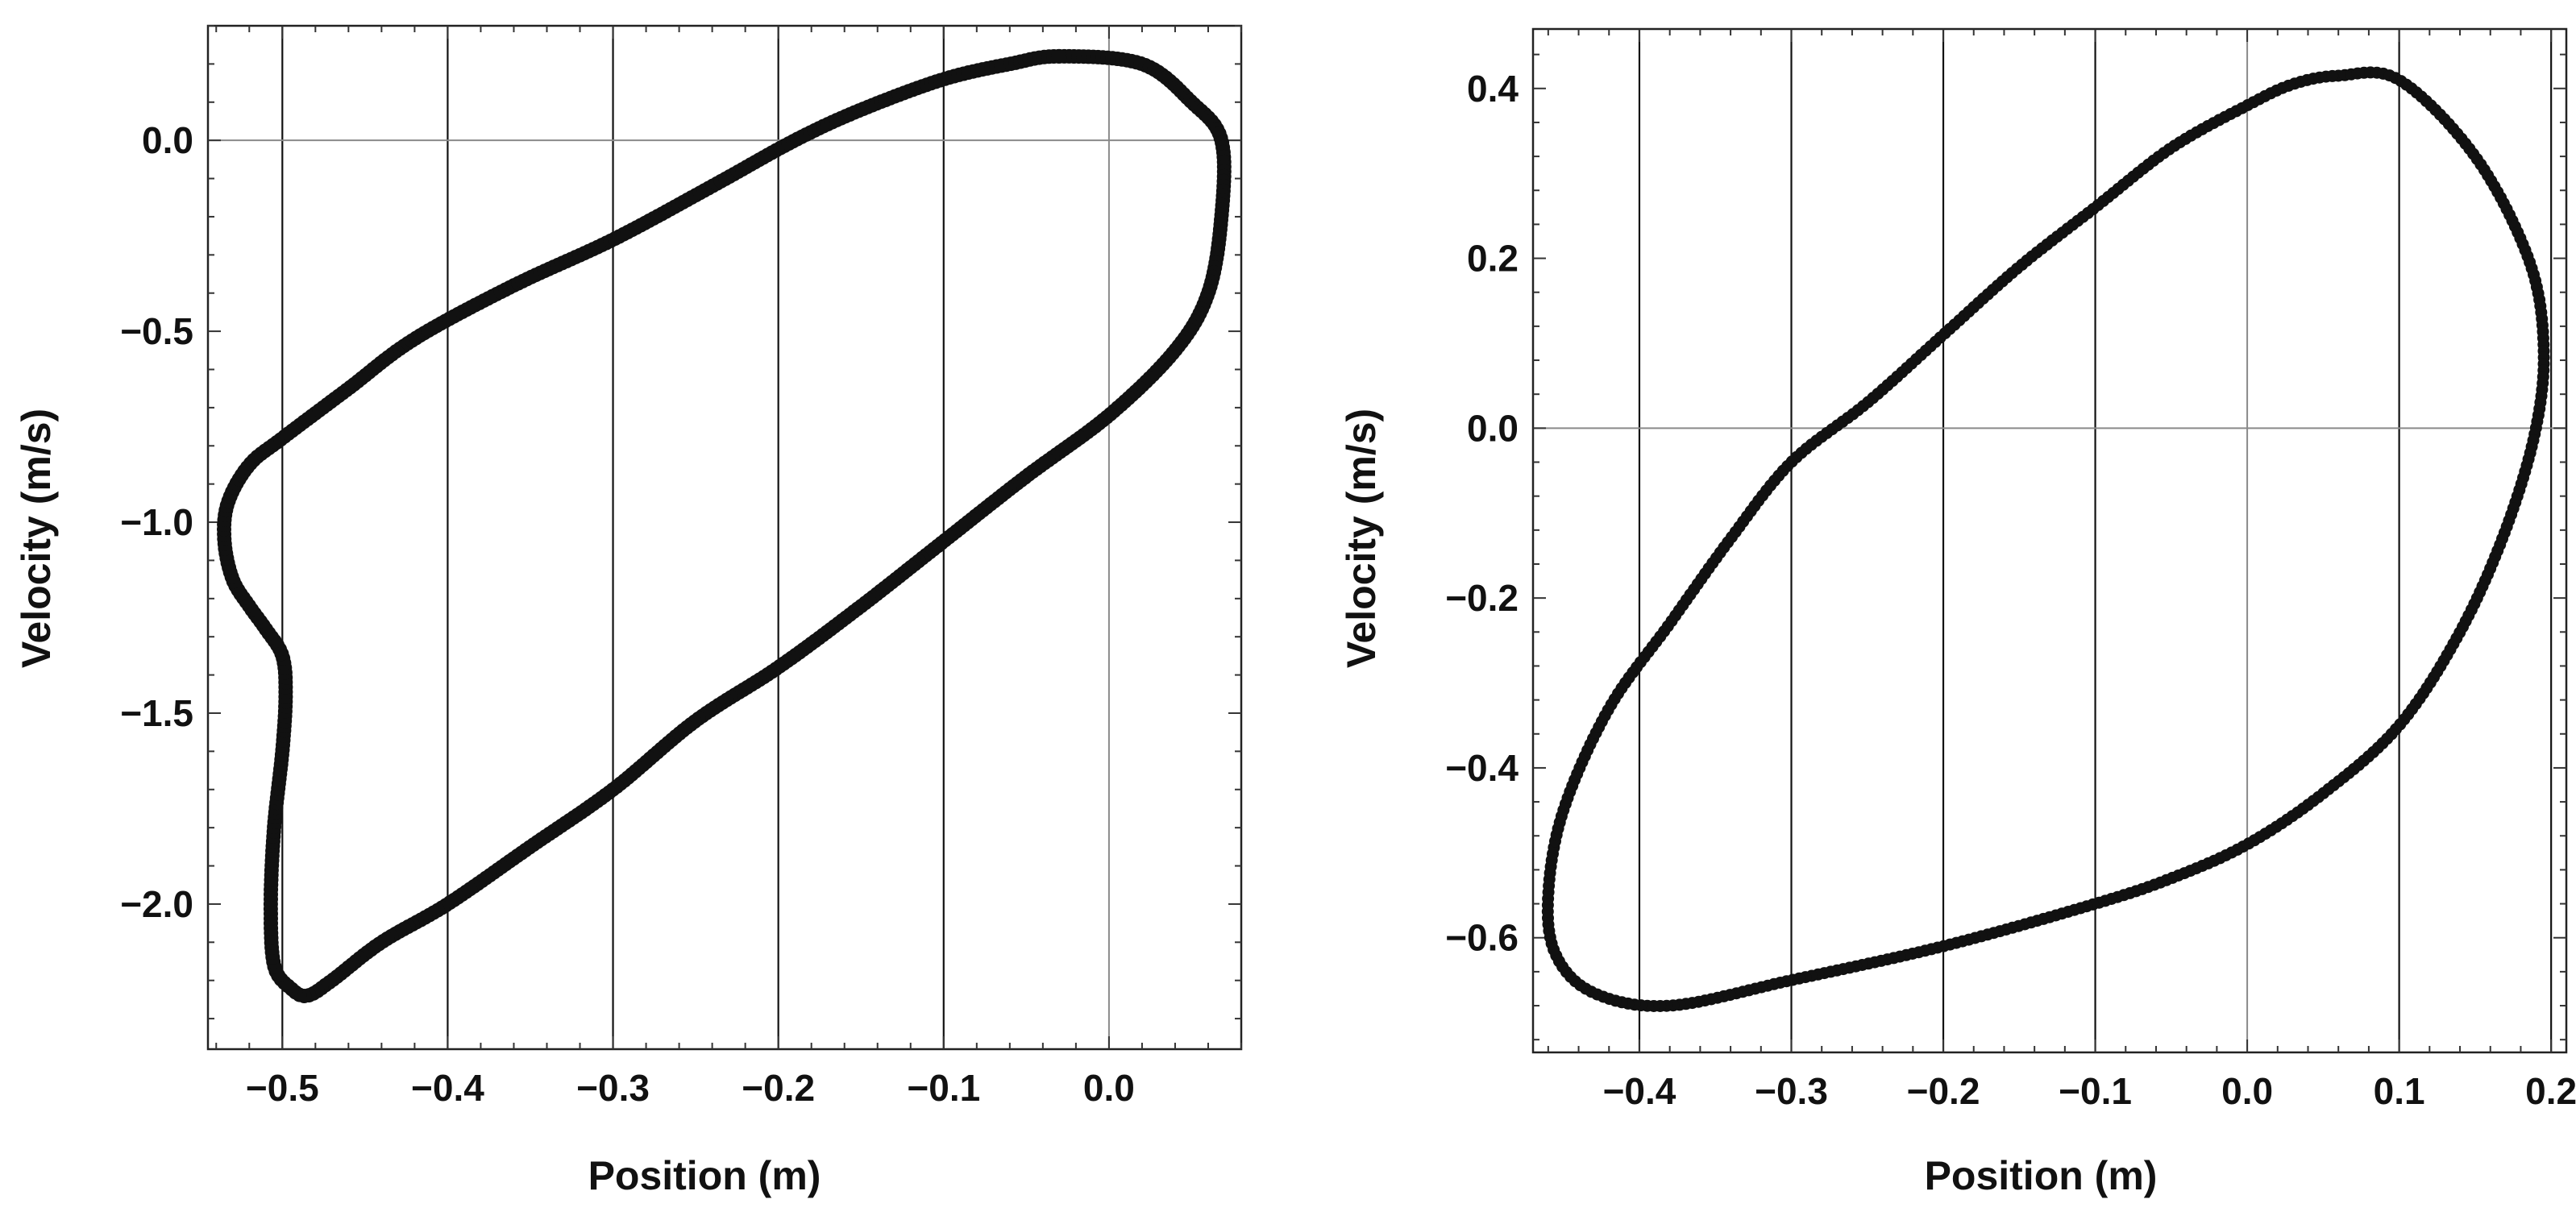 The height and width of the screenshot is (1220, 2576). I want to click on left-y-tick-label: −0.5, so click(156, 331).